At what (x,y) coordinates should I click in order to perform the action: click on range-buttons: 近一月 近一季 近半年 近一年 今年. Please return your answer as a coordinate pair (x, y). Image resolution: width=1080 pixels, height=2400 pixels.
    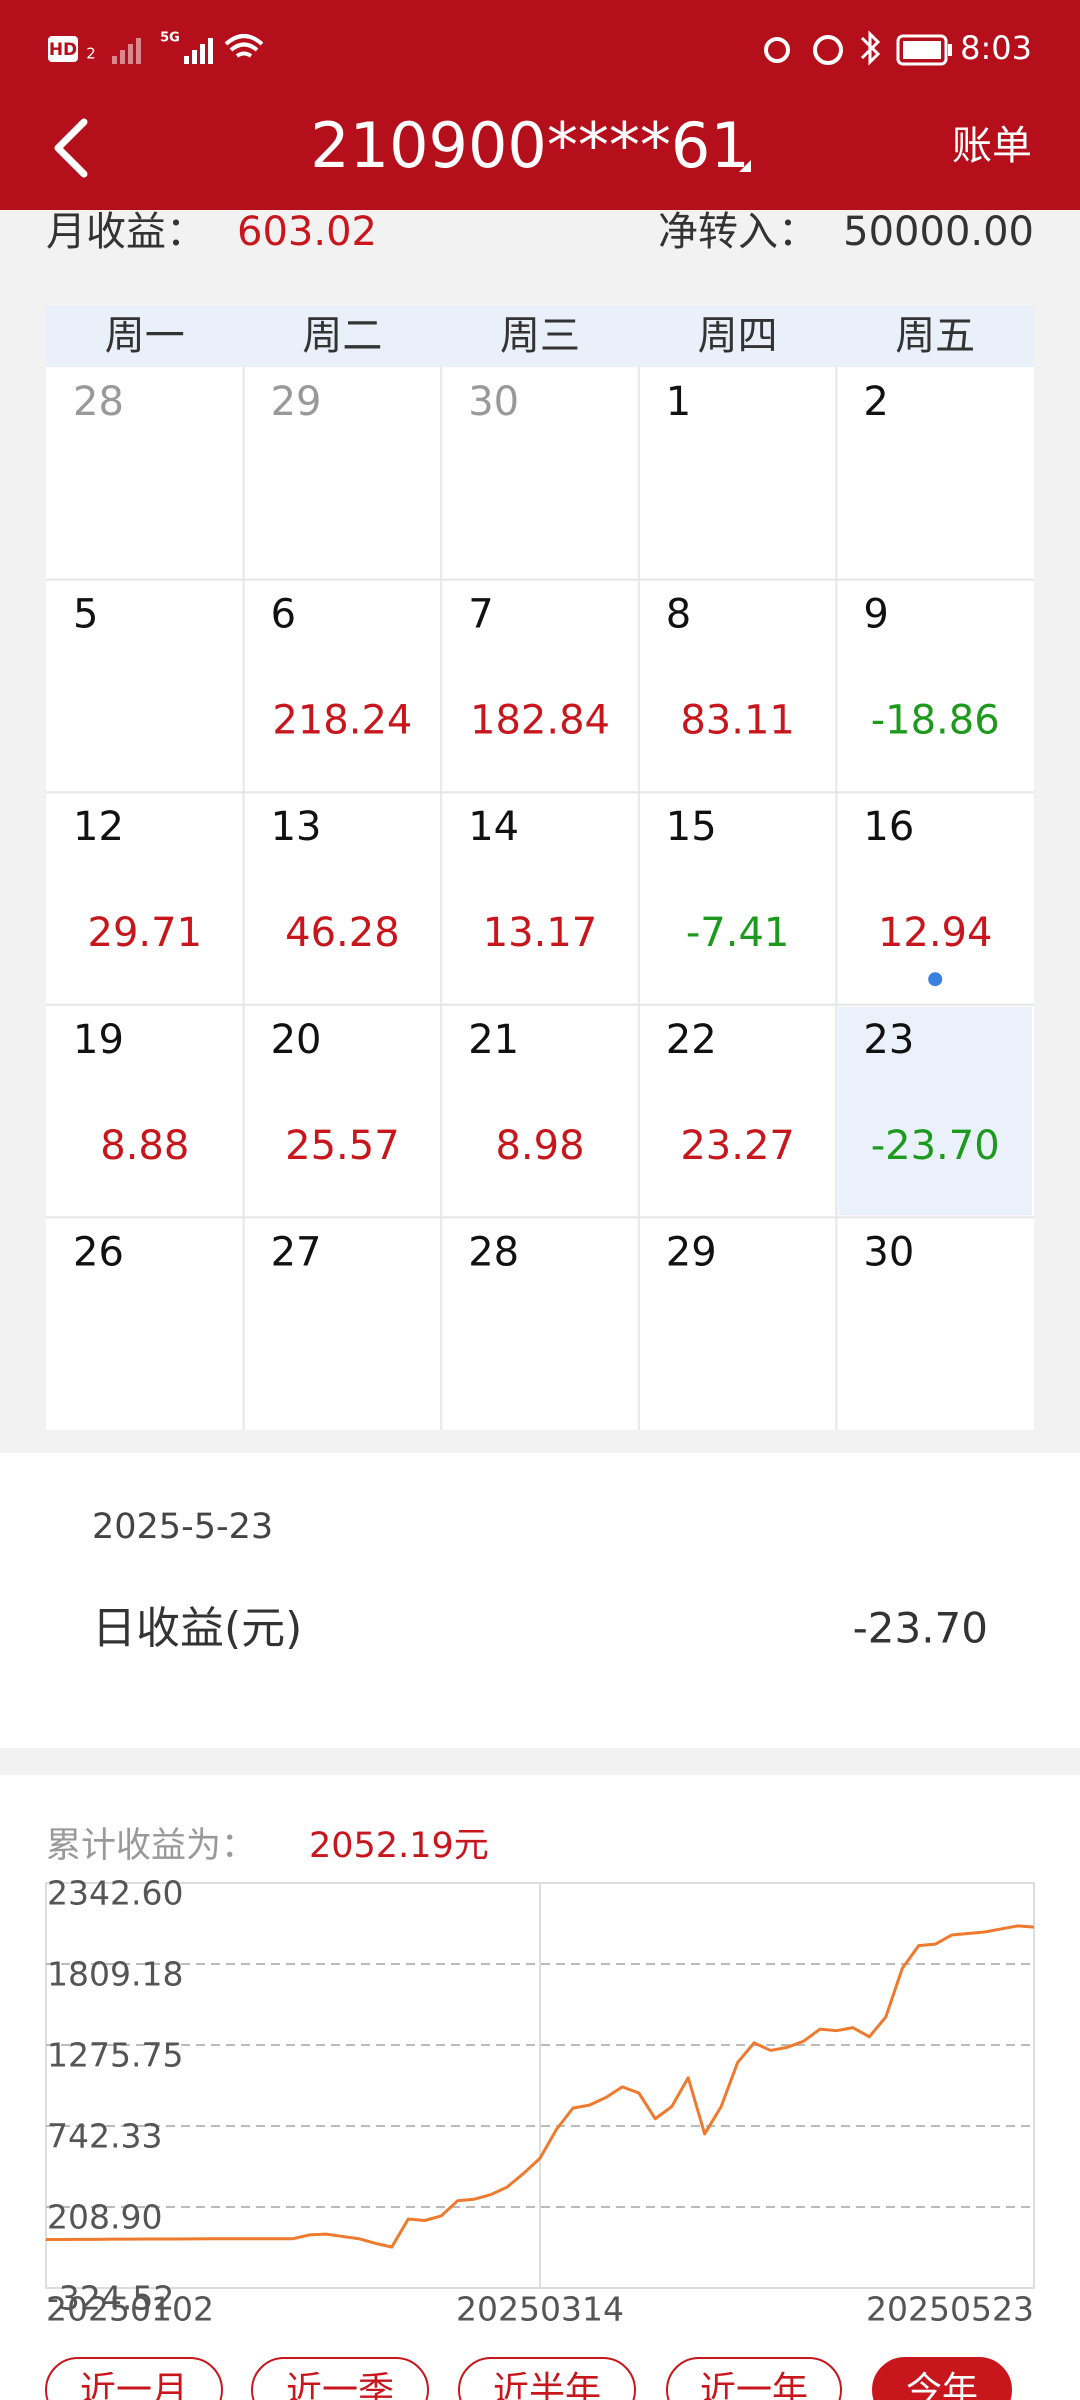
    Looking at the image, I should click on (528, 2378).